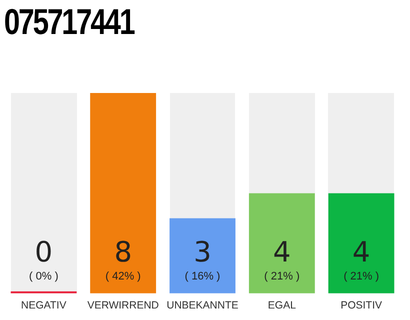  What do you see at coordinates (202, 258) in the screenshot?
I see `data-label: 3 ( 16% )` at bounding box center [202, 258].